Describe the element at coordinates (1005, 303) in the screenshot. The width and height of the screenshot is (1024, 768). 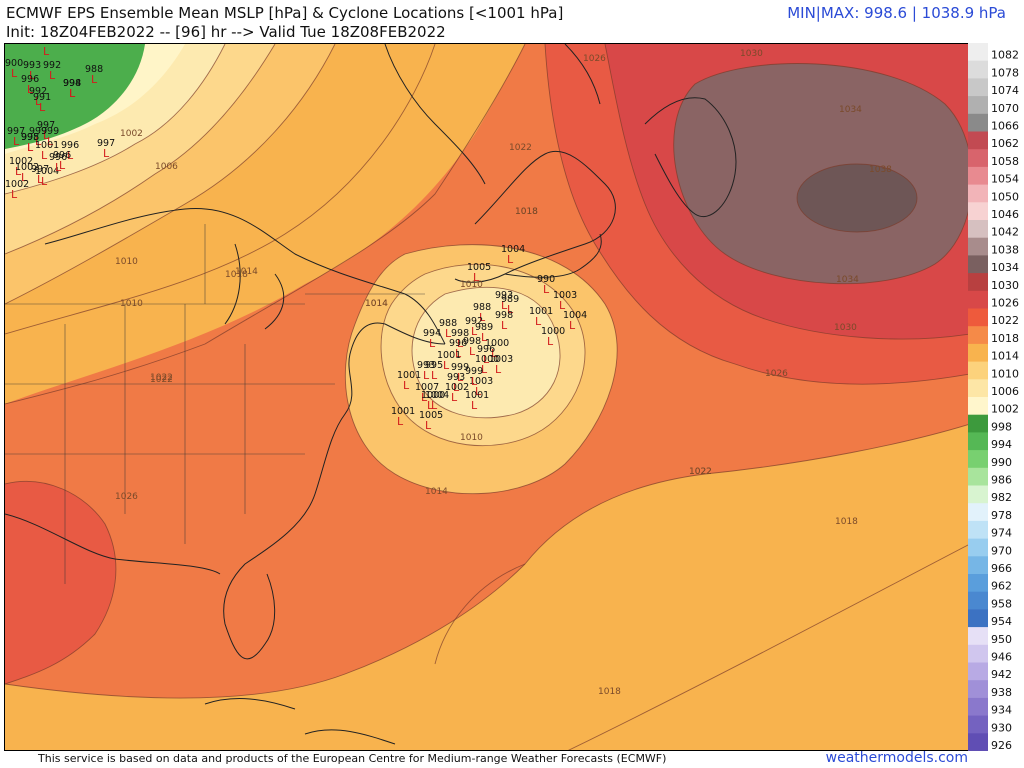
I see `colorbar-label: 1026` at that location.